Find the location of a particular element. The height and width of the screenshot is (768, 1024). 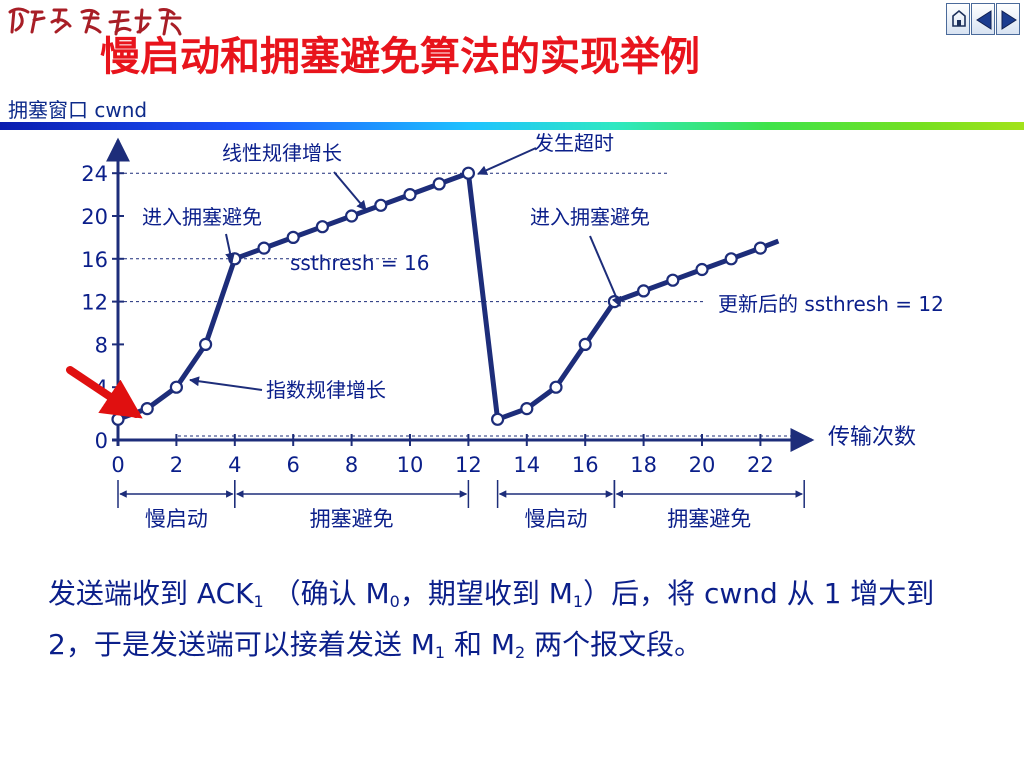

y-tick-label: 20 is located at coordinates (94, 217).